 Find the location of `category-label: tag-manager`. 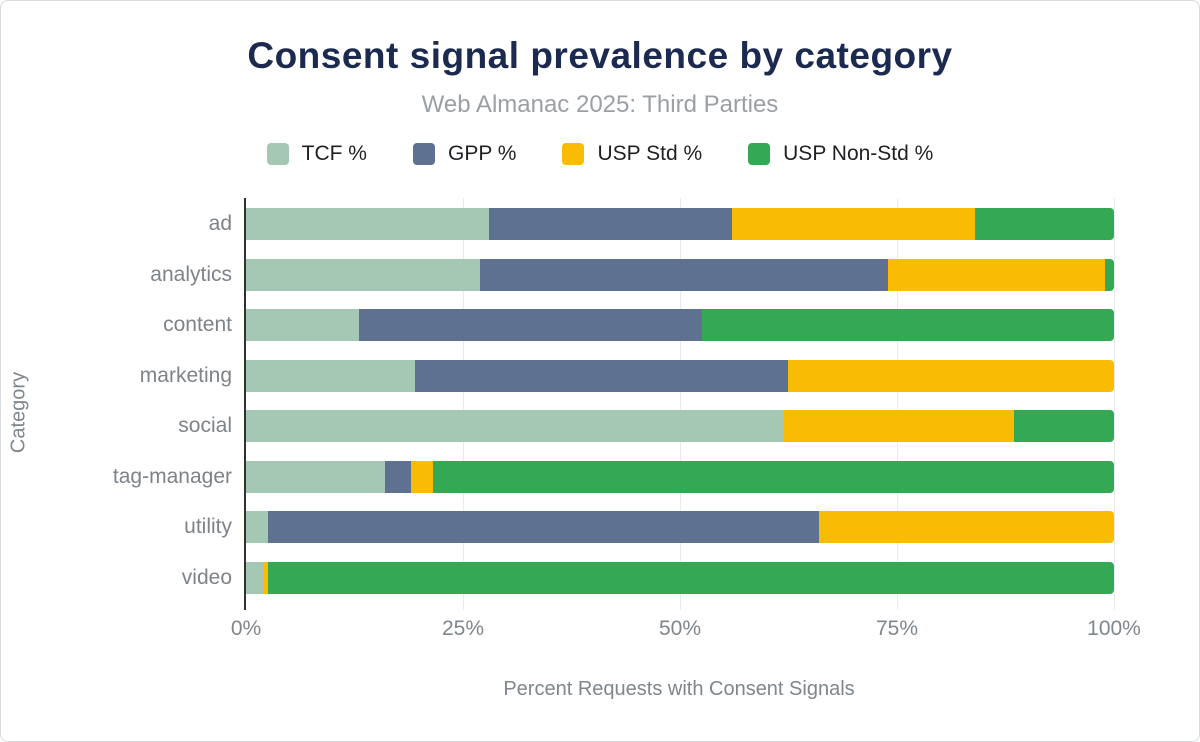

category-label: tag-manager is located at coordinates (172, 476).